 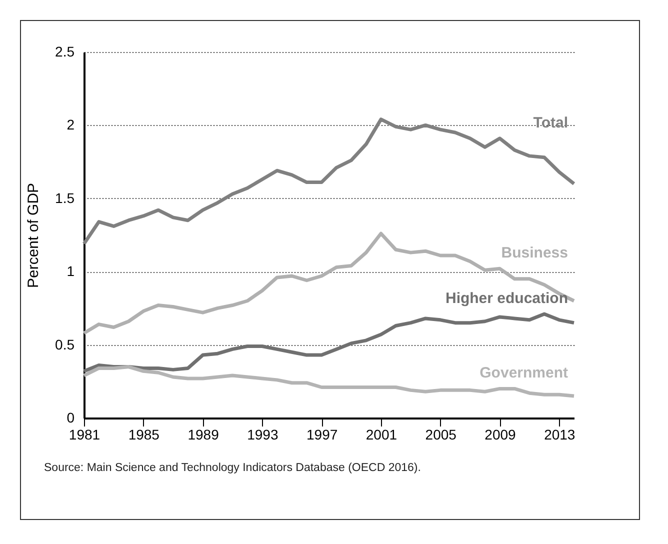 What do you see at coordinates (70, 418) in the screenshot?
I see `y-tick-label: 0` at bounding box center [70, 418].